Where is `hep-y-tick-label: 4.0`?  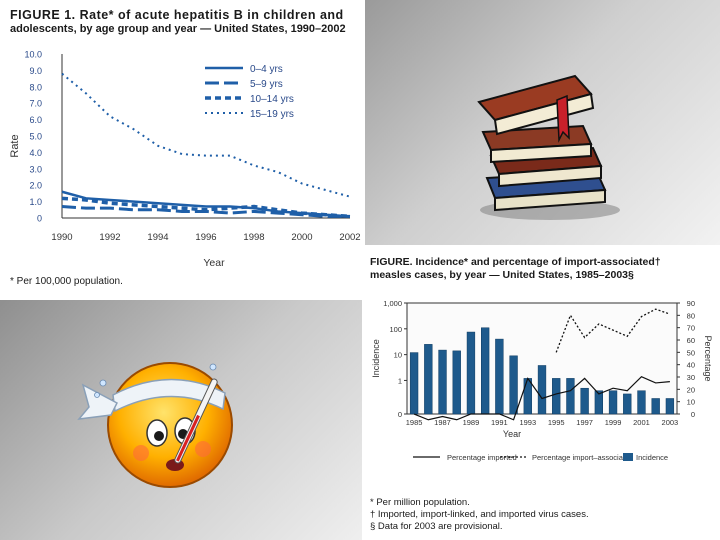 hep-y-tick-label: 4.0 is located at coordinates (35, 153).